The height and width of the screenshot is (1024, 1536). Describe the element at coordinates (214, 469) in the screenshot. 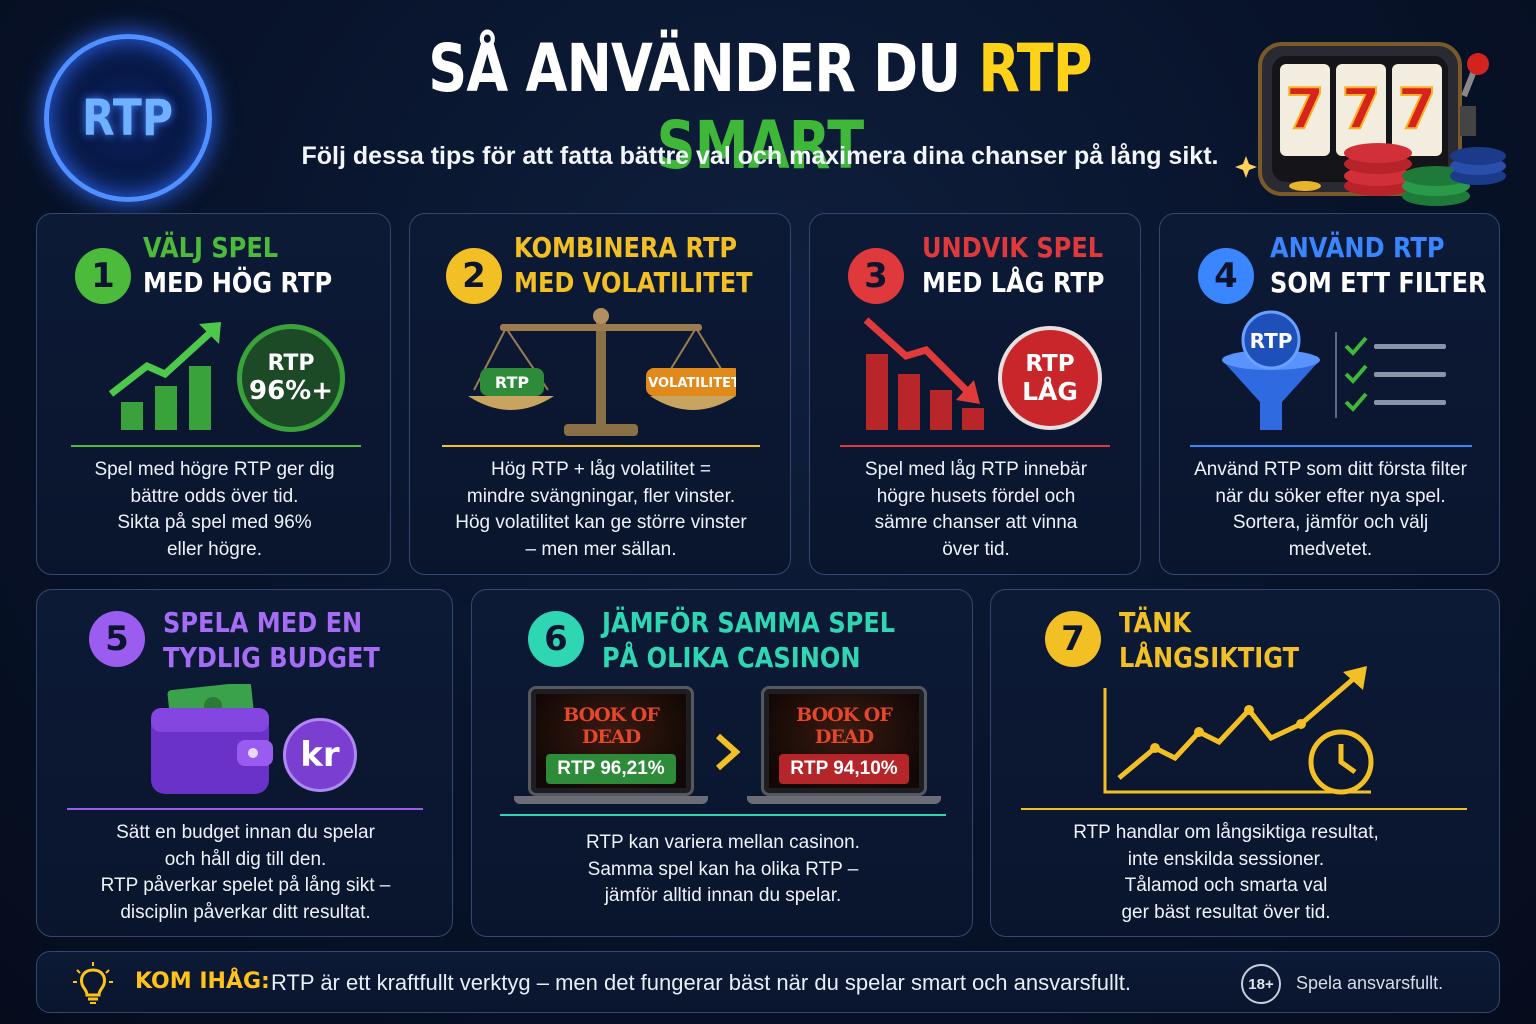

I see `tip-body-1-line: Spel med högre RTP ger dig` at that location.